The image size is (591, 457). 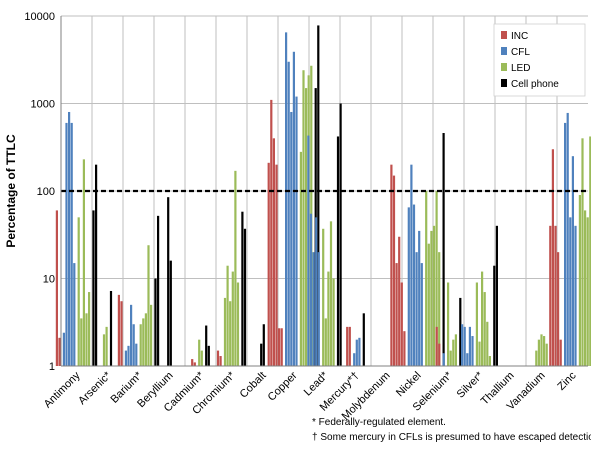 I want to click on footnote-federal: * Federally-regulated element., so click(x=379, y=422).